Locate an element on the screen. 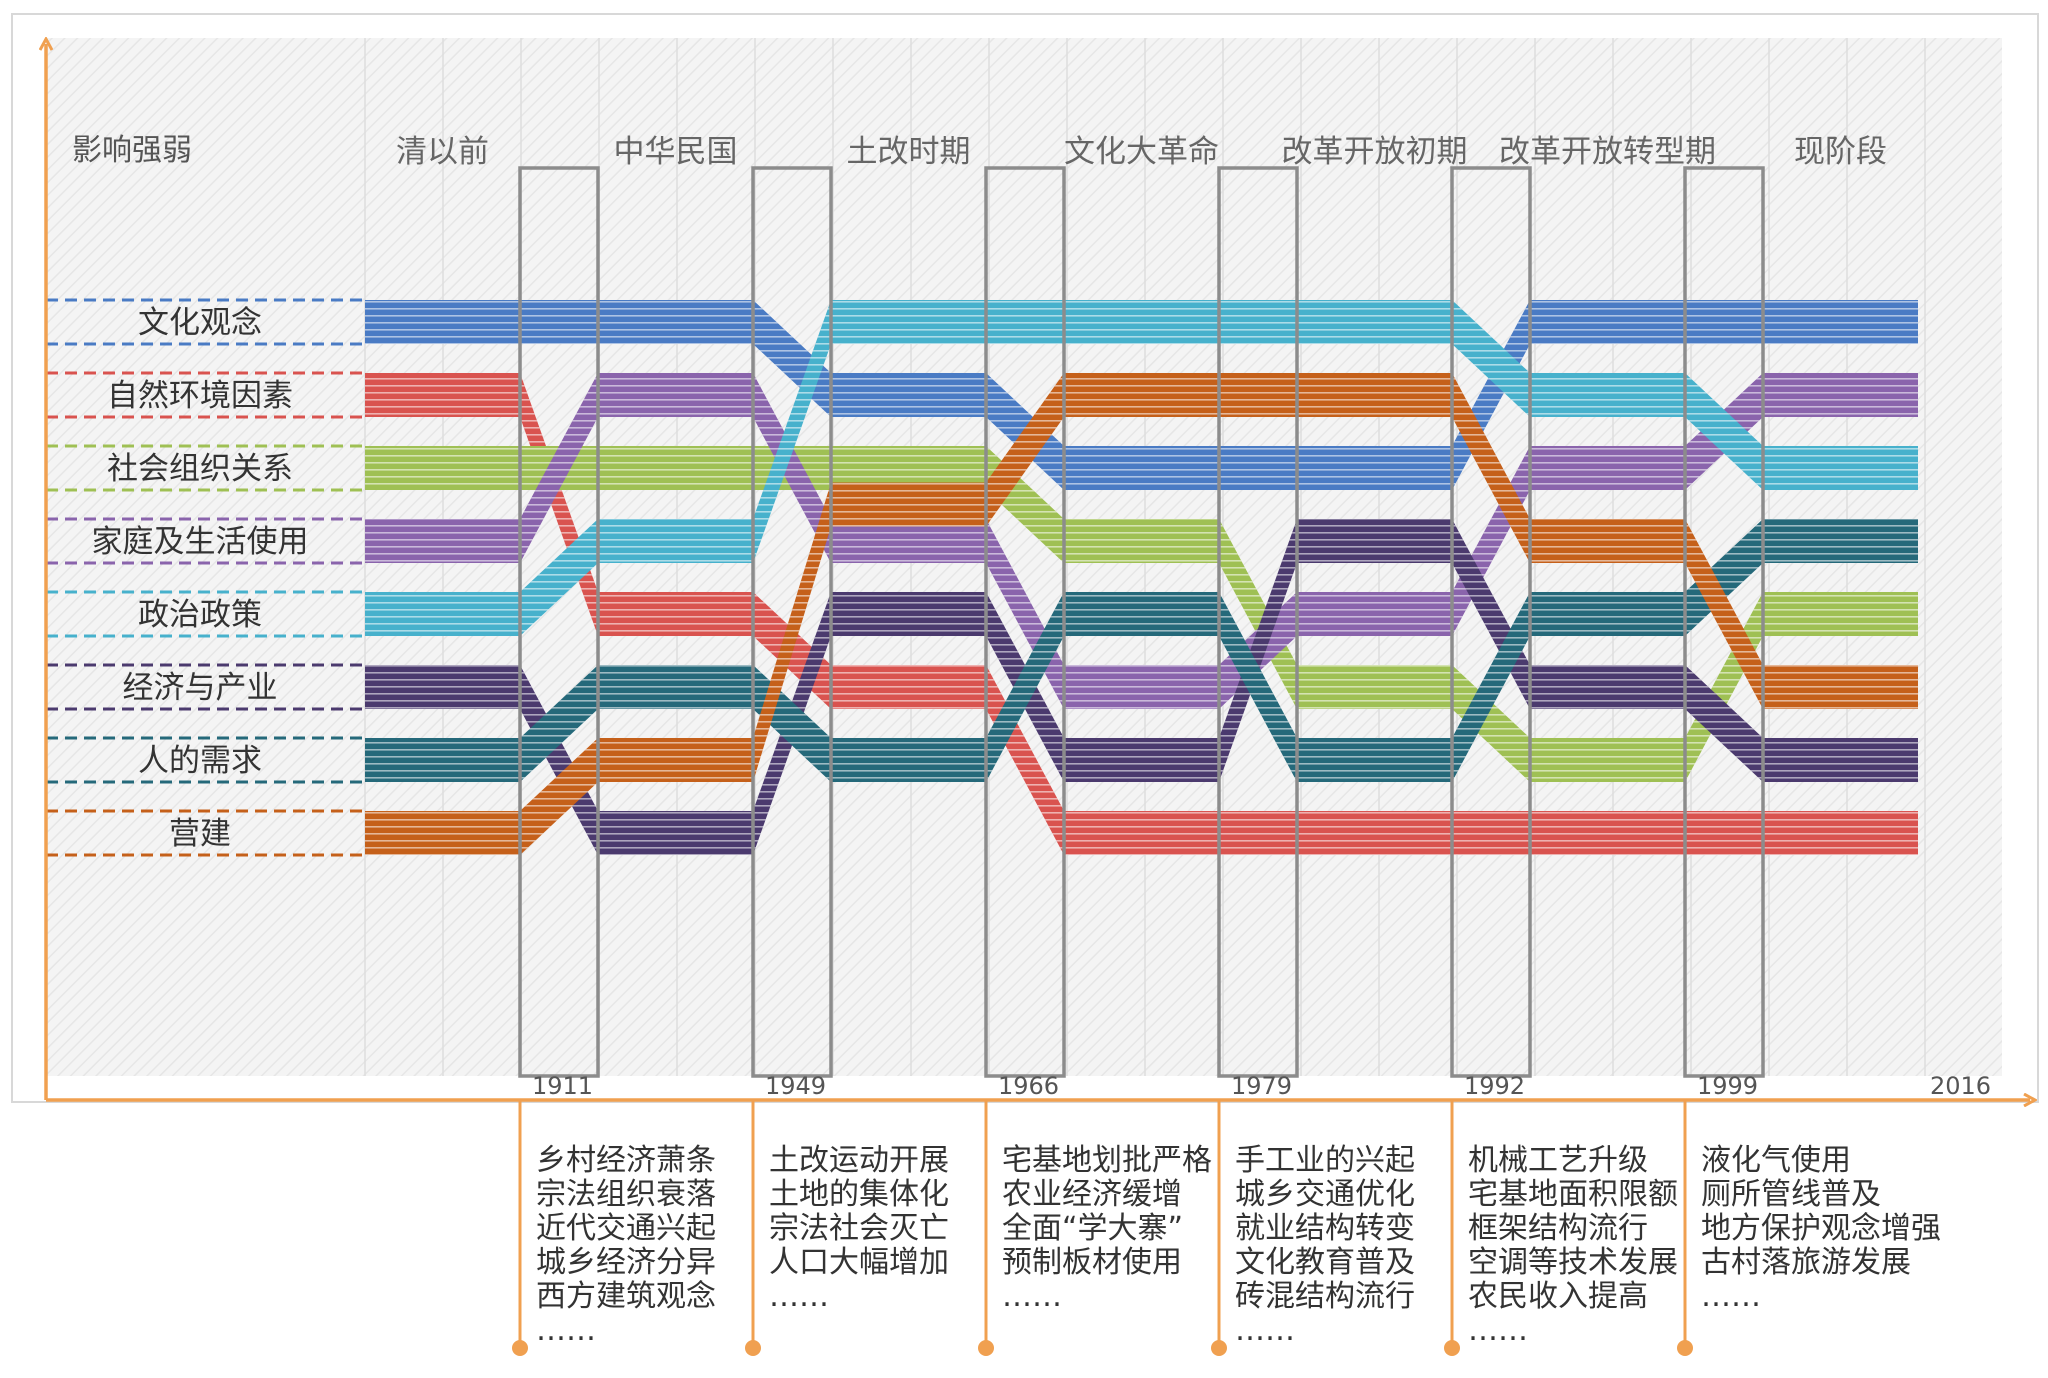 This screenshot has width=2048, height=1378. year-label: 1999 is located at coordinates (1727, 1086).